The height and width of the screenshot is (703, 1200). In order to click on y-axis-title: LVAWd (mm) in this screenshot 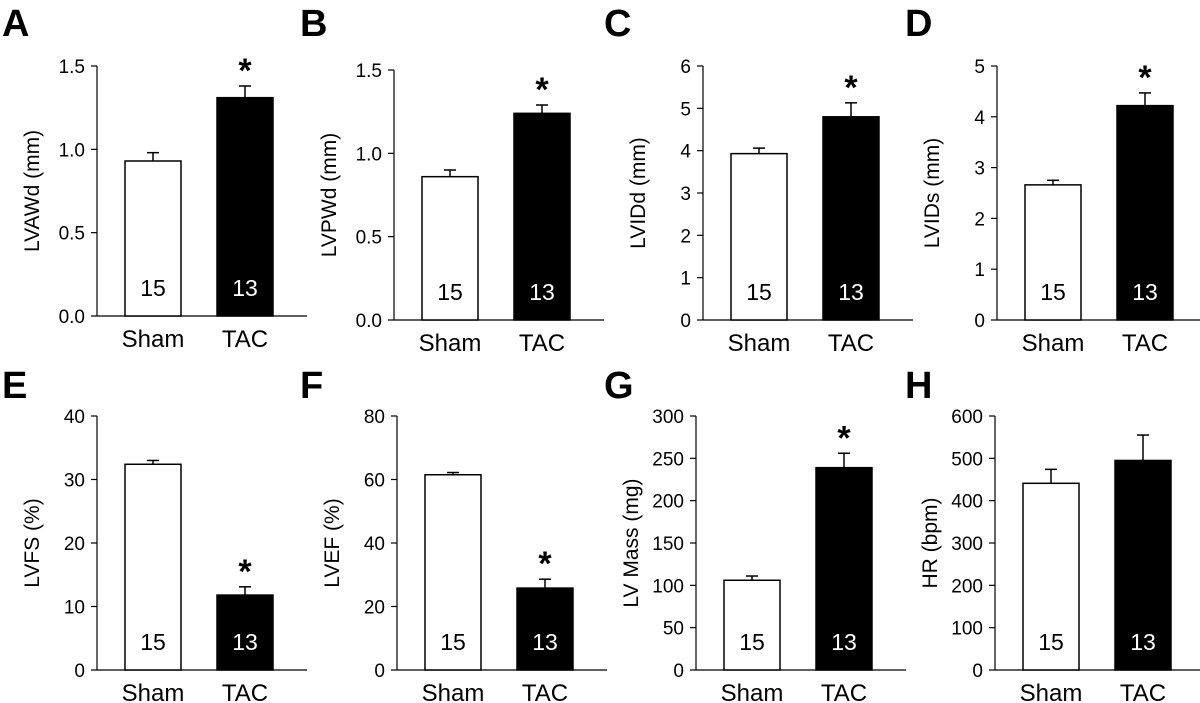, I will do `click(32, 191)`.